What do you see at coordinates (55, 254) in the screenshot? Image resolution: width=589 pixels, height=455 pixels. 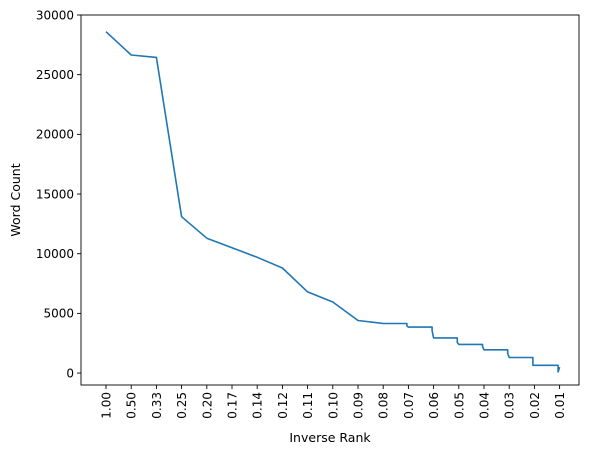 I see `y-tick-label: 10000` at bounding box center [55, 254].